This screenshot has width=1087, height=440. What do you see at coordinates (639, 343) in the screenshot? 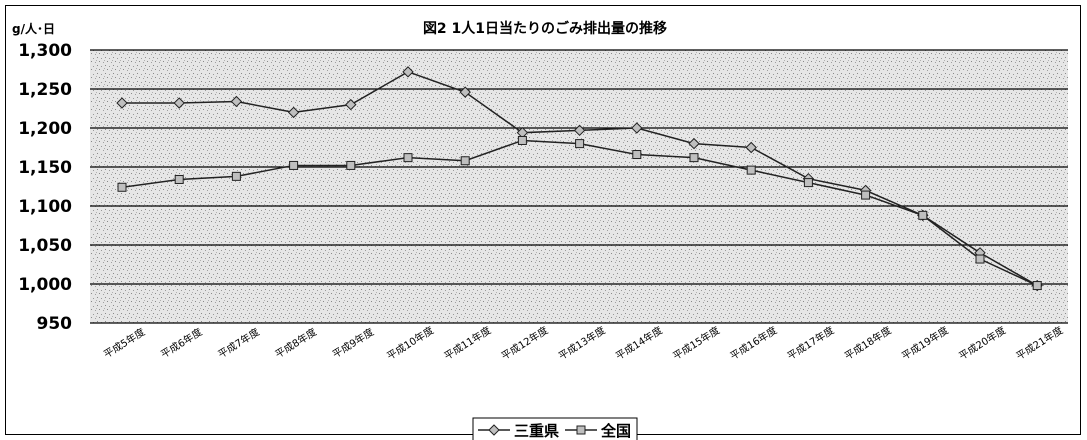
I see `x-tick-label: 平成14年度` at bounding box center [639, 343].